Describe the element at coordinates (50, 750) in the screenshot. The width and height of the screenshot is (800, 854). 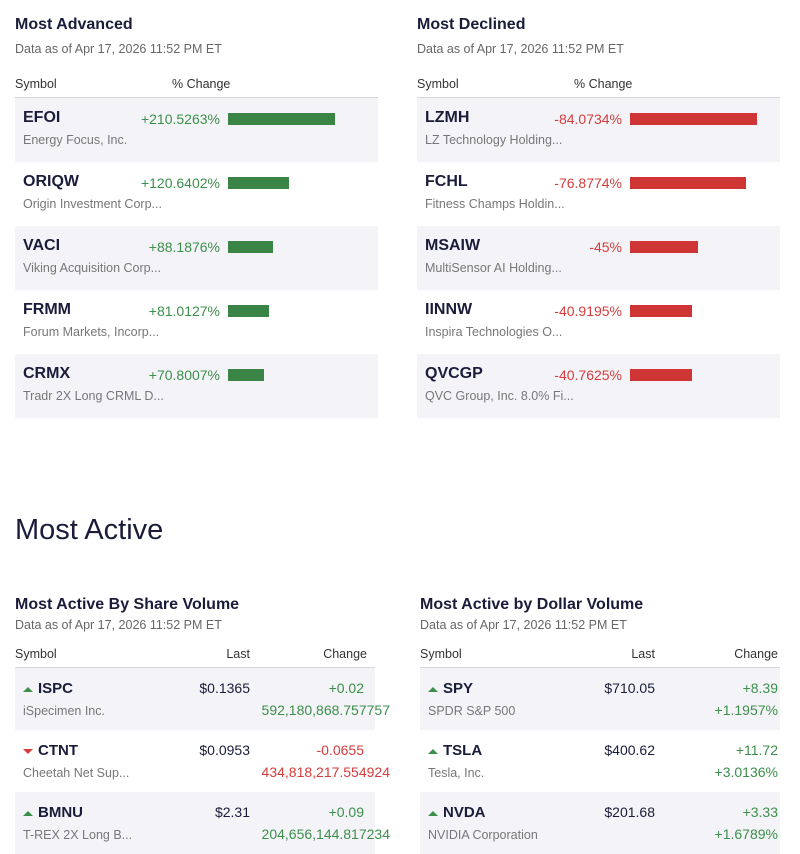
I see `symbol-cell: CTNT` at that location.